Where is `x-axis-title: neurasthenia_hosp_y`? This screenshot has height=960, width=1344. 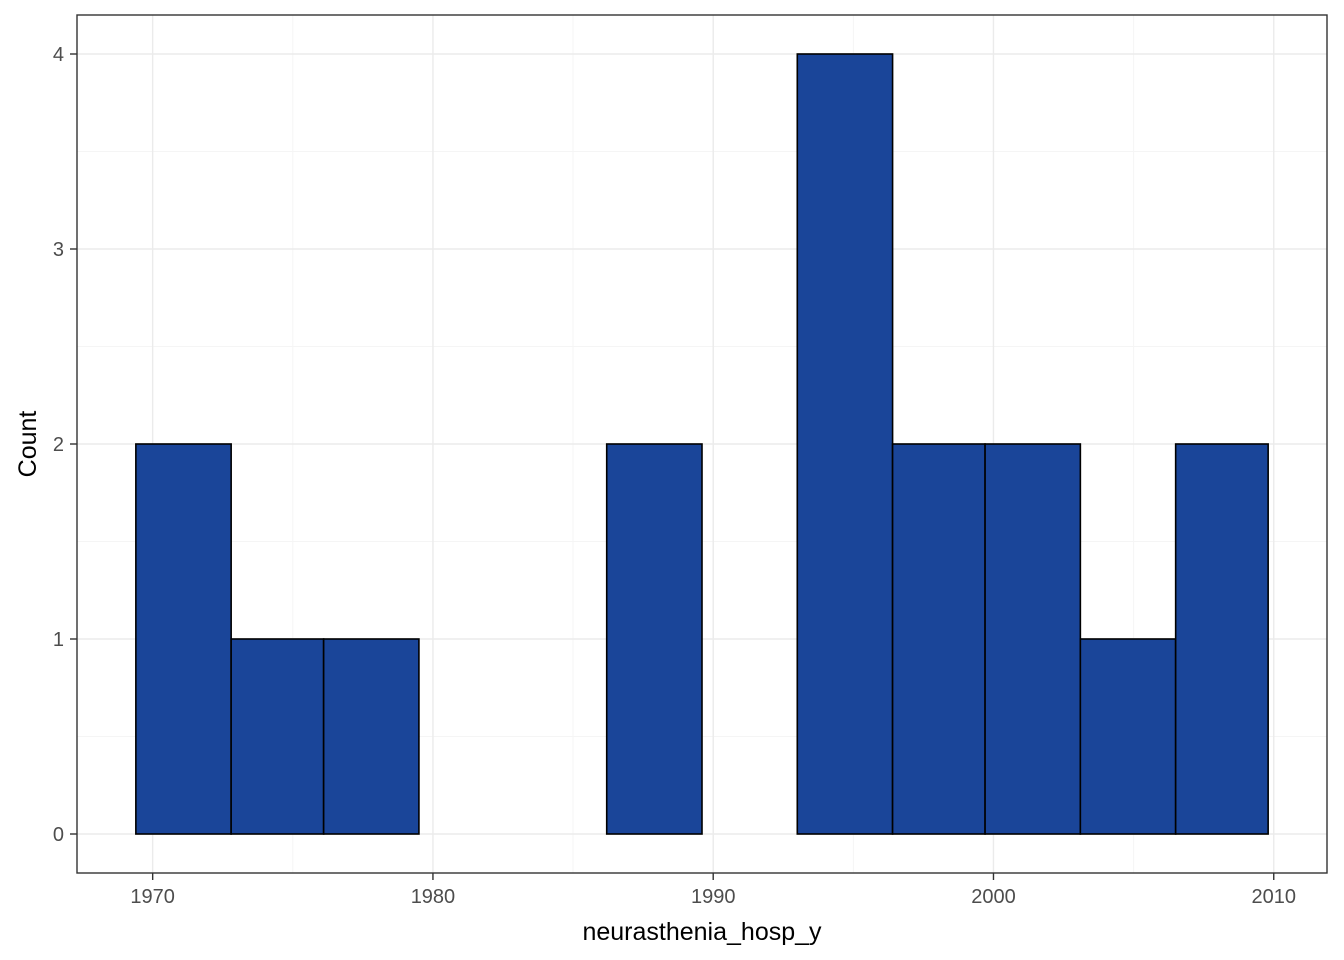
x-axis-title: neurasthenia_hosp_y is located at coordinates (702, 932).